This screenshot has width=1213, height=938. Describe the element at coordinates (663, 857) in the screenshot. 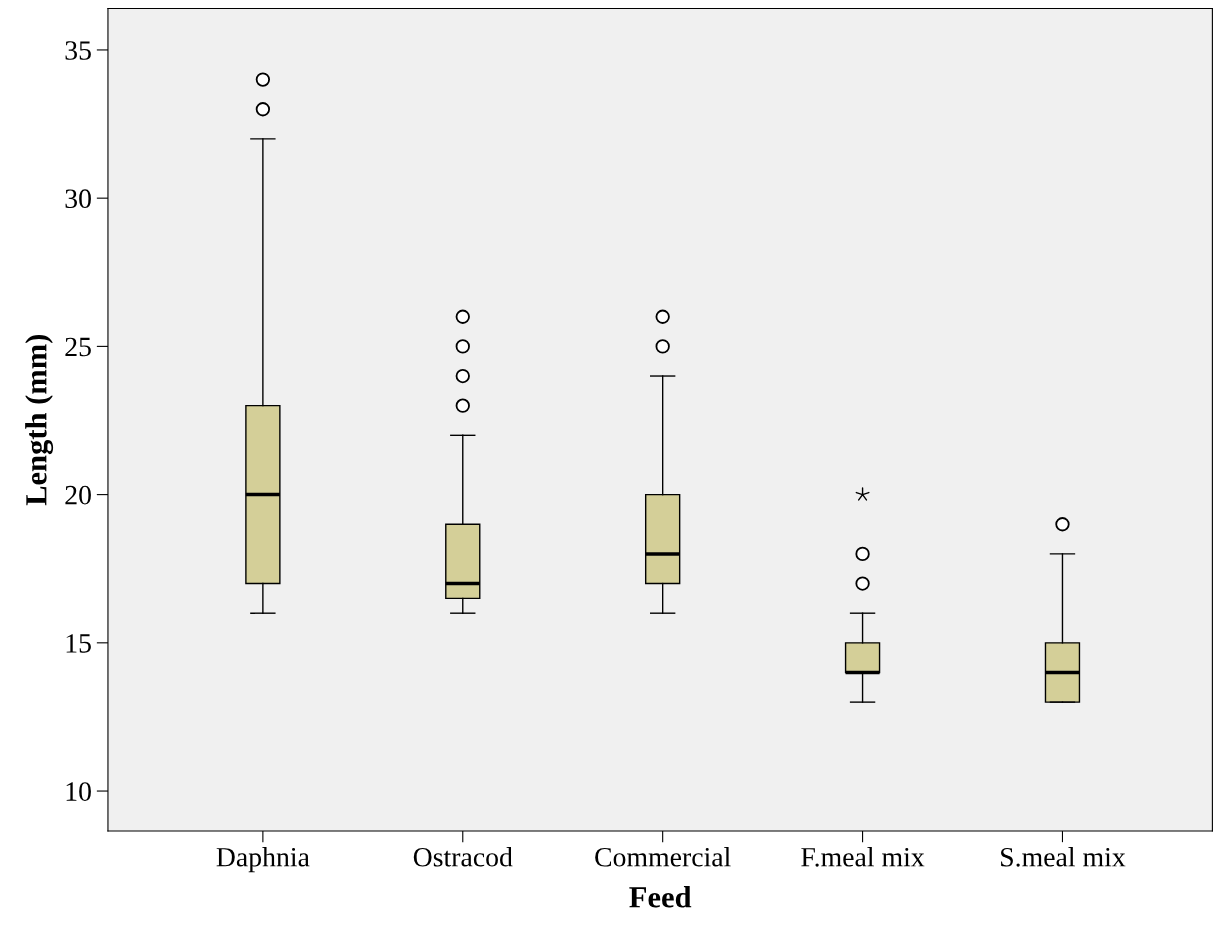

I see `x-tick-label: Commercial` at that location.